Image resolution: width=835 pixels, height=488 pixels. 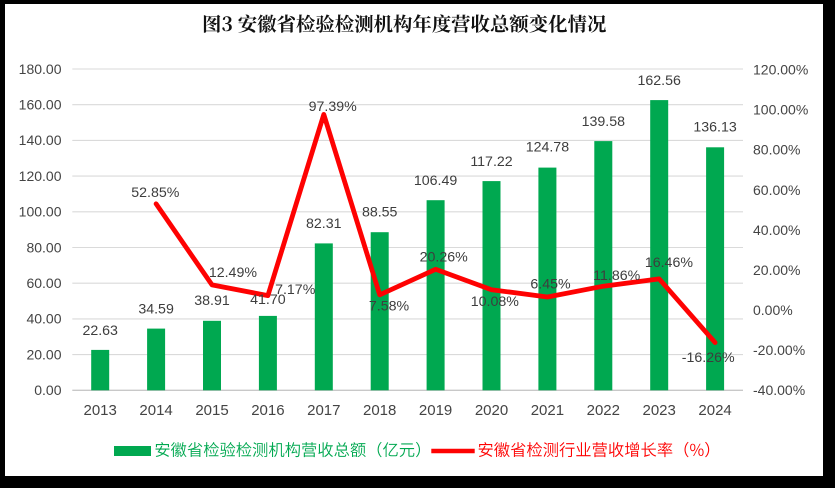 I want to click on svg-text: 2017, so click(x=323, y=410).